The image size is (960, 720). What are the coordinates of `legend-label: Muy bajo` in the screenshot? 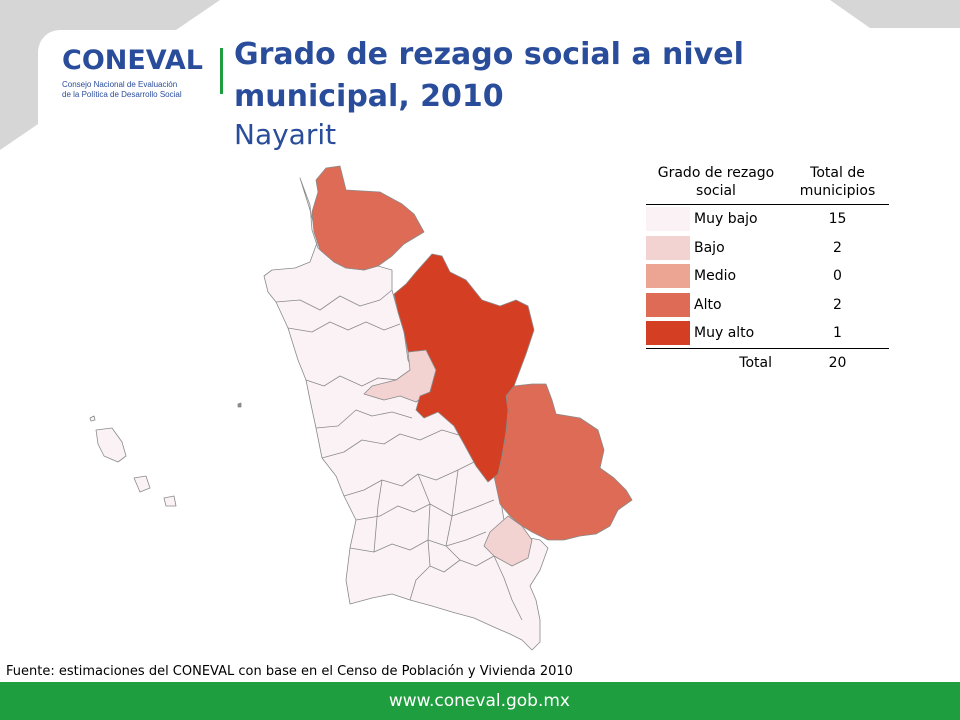 It's located at (726, 219).